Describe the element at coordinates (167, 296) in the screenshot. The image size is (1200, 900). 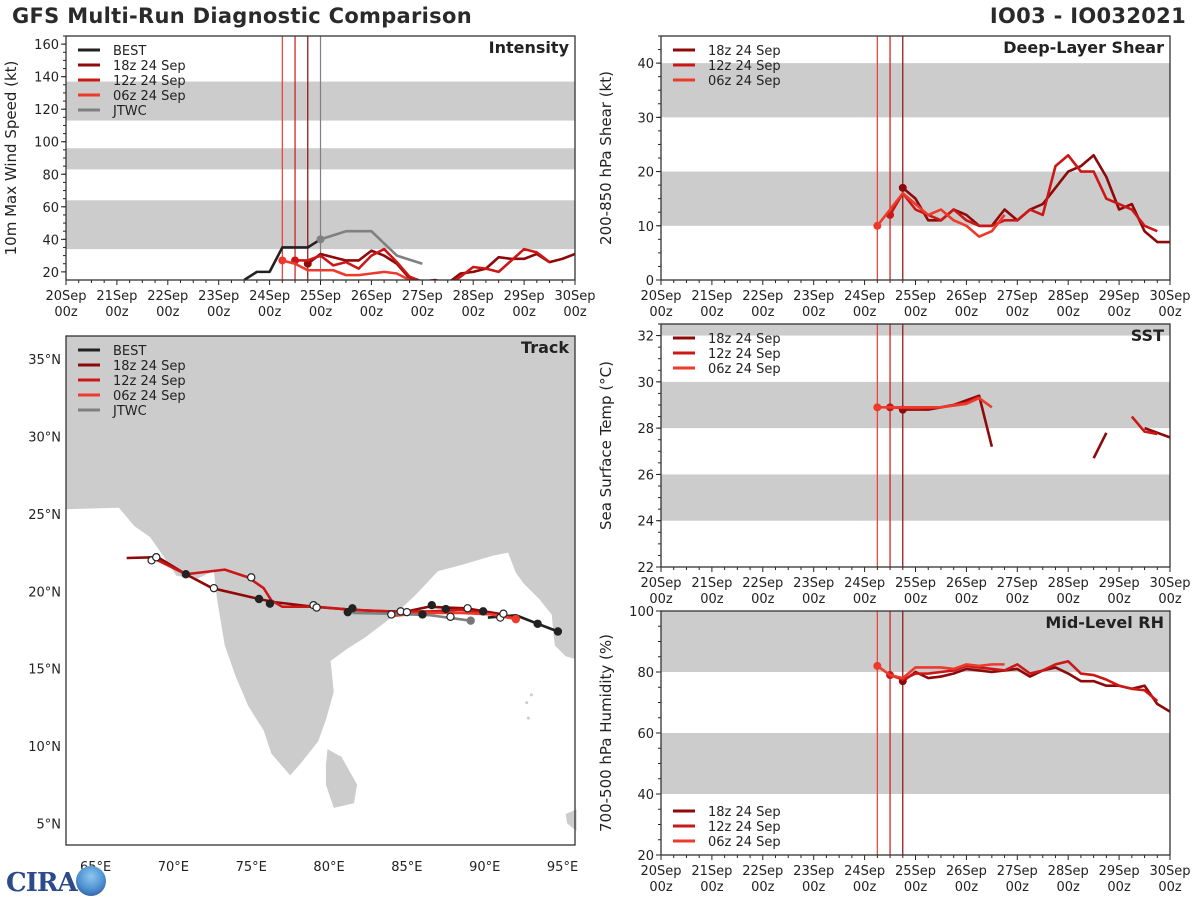
I see `x-tick-date: 22Sep` at that location.